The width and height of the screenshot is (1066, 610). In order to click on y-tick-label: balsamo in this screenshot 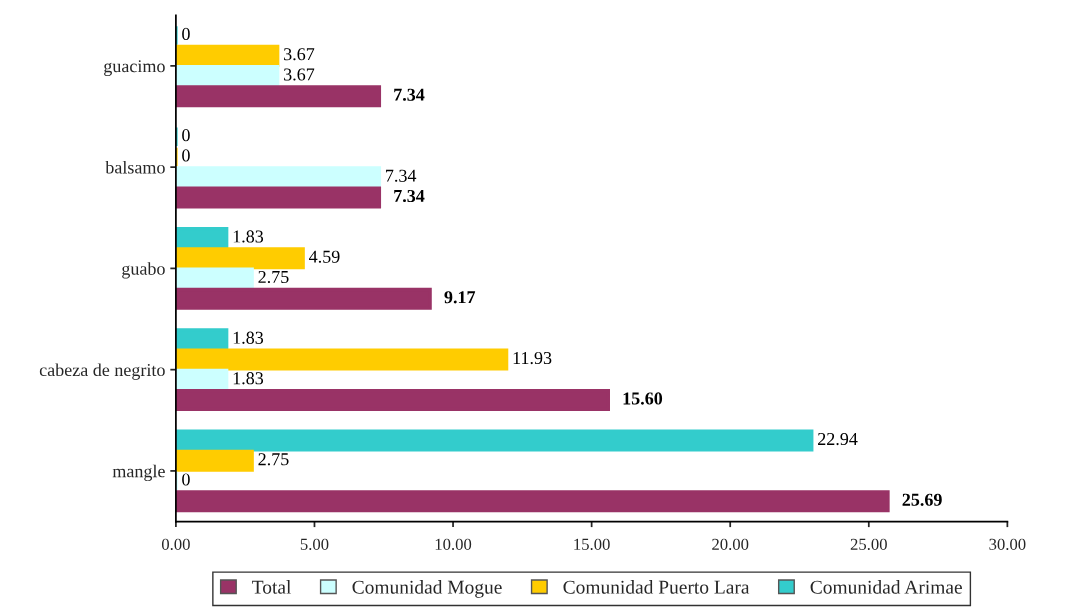, I will do `click(135, 167)`.